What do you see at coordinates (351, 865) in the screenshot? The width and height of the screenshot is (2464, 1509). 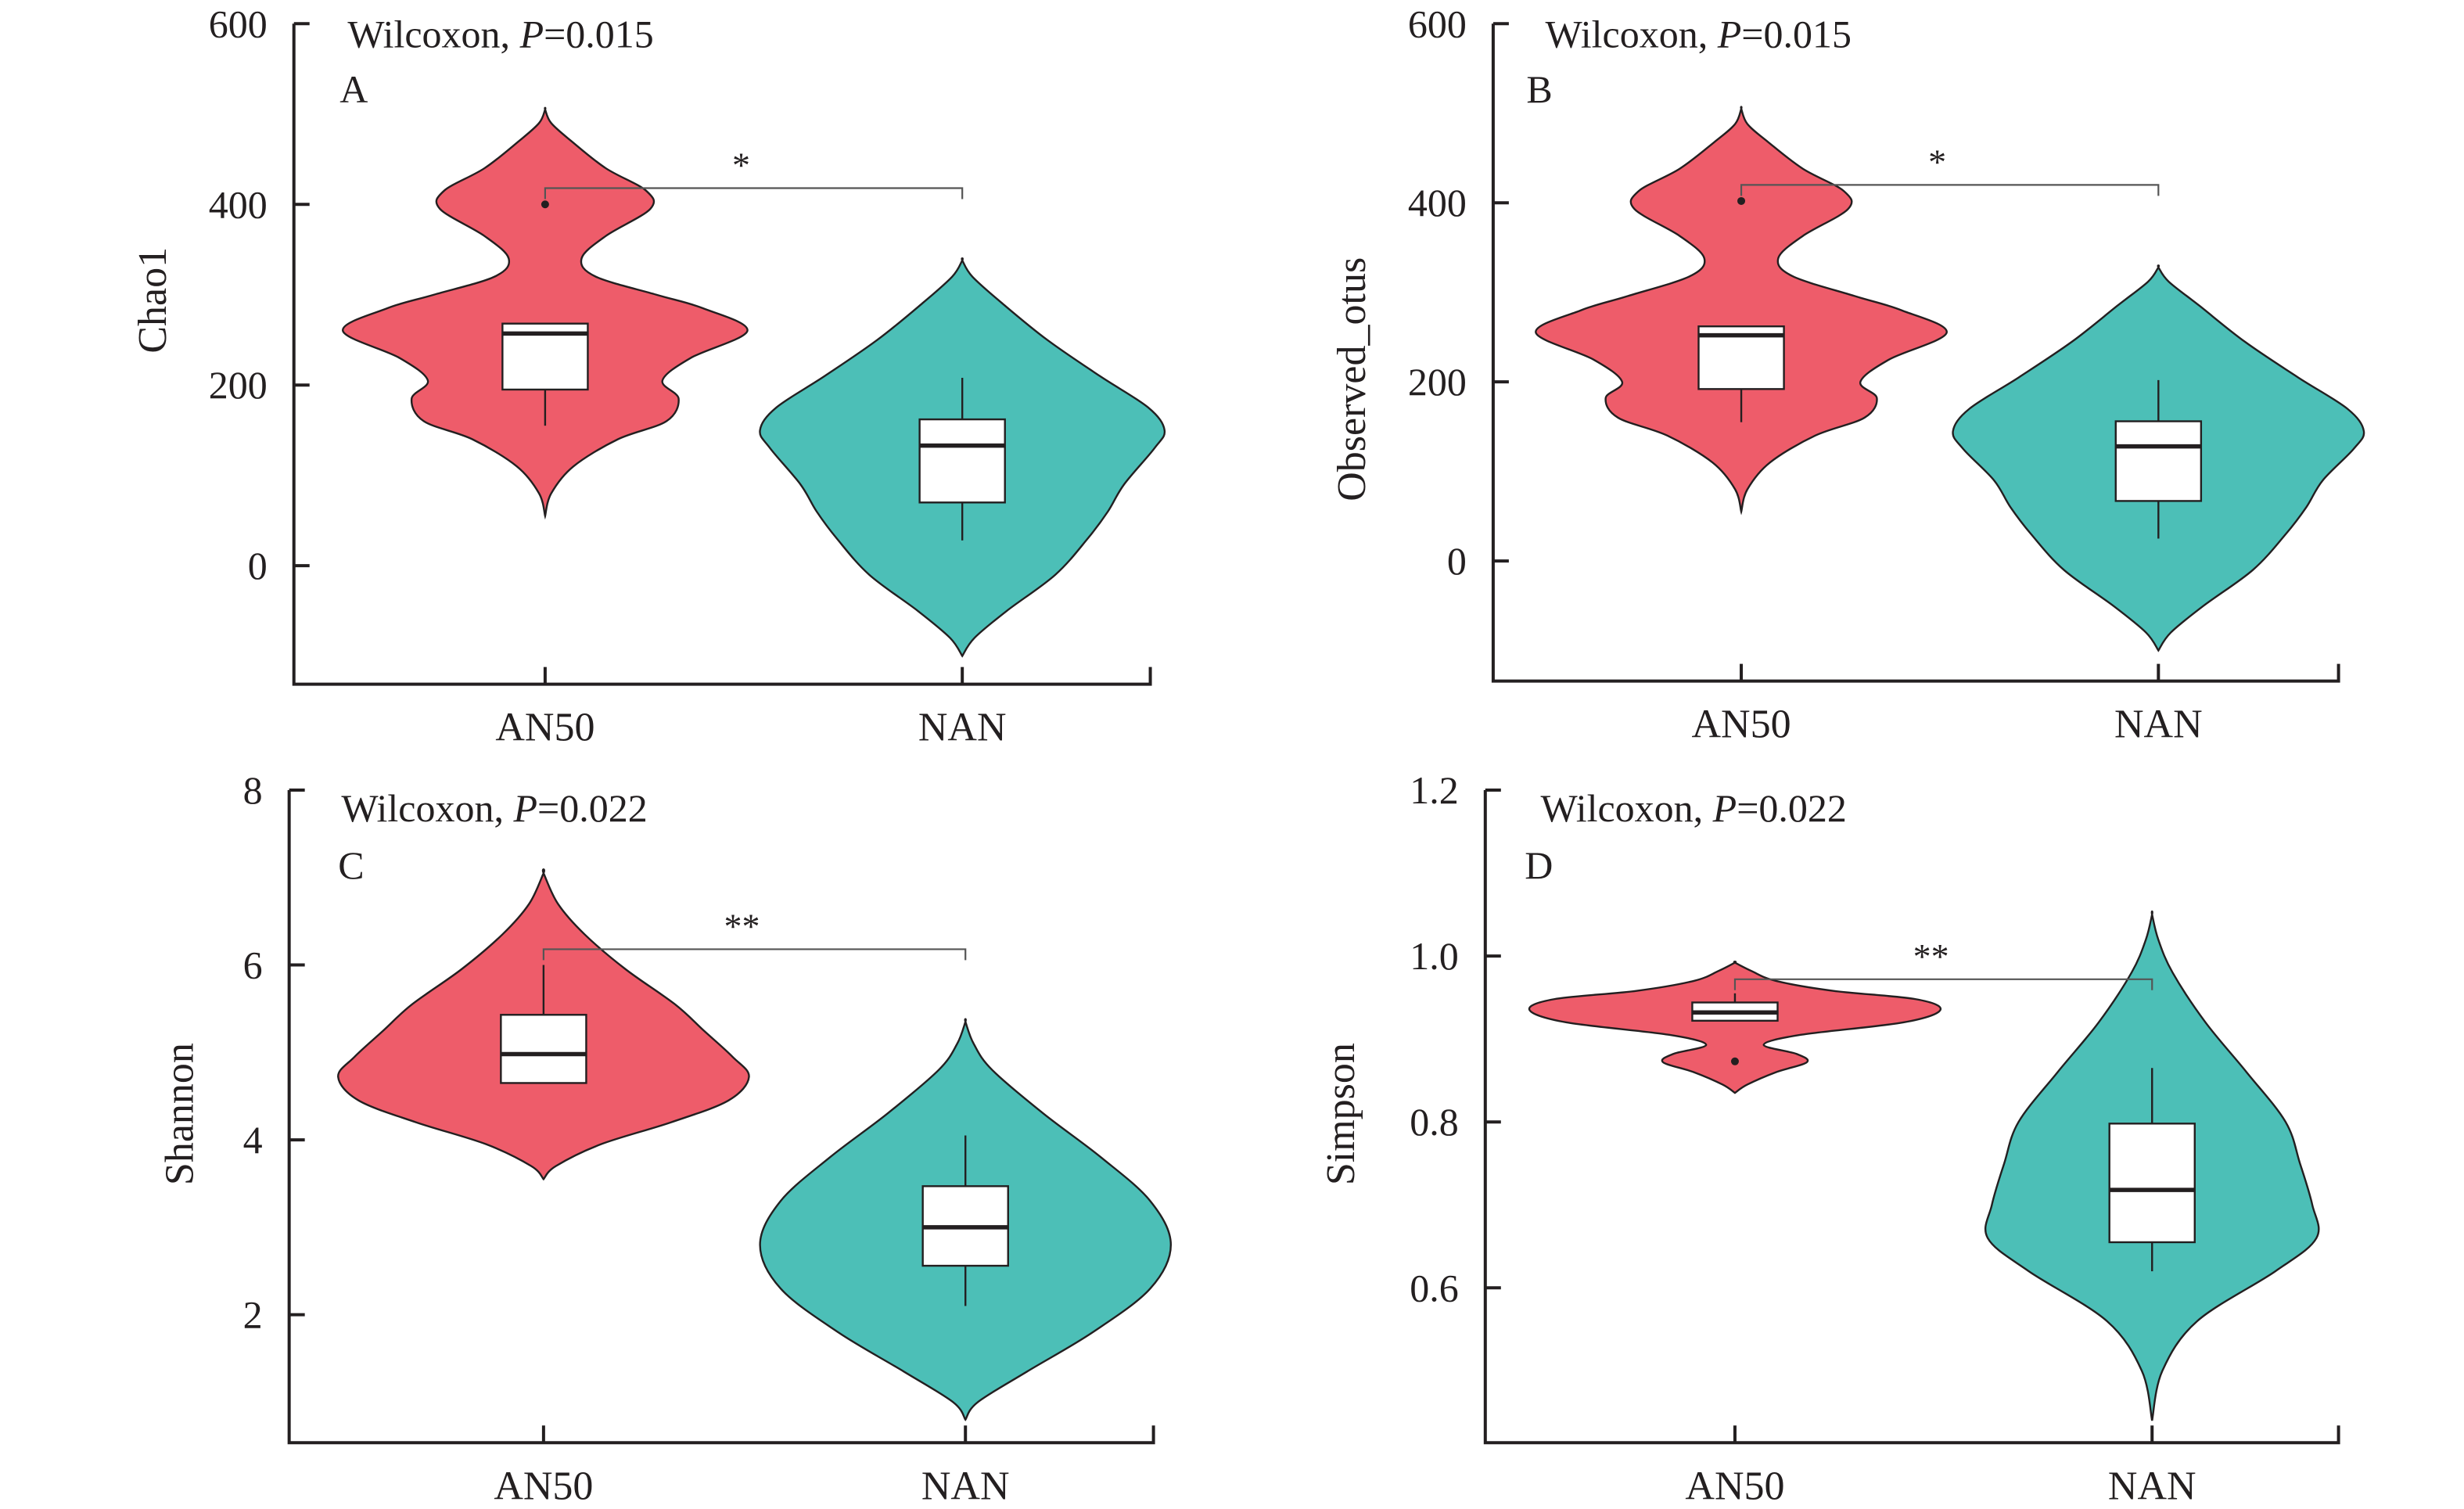 I see `panel-letter: C` at bounding box center [351, 865].